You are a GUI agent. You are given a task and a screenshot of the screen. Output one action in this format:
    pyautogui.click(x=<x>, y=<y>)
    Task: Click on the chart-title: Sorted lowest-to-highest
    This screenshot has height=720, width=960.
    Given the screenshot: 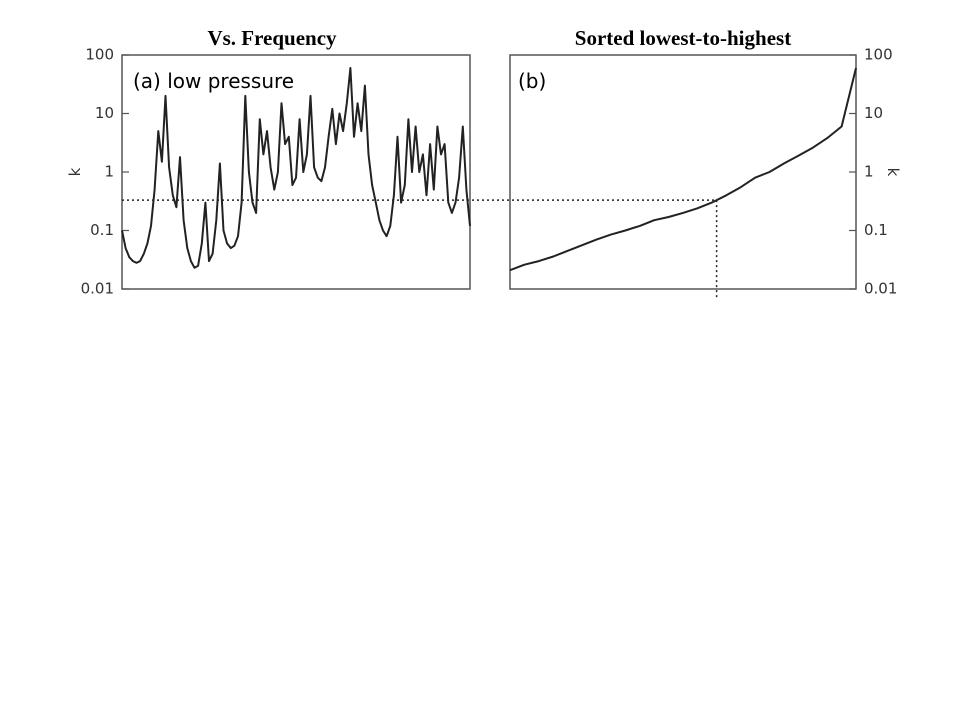 What is the action you would take?
    pyautogui.click(x=683, y=38)
    